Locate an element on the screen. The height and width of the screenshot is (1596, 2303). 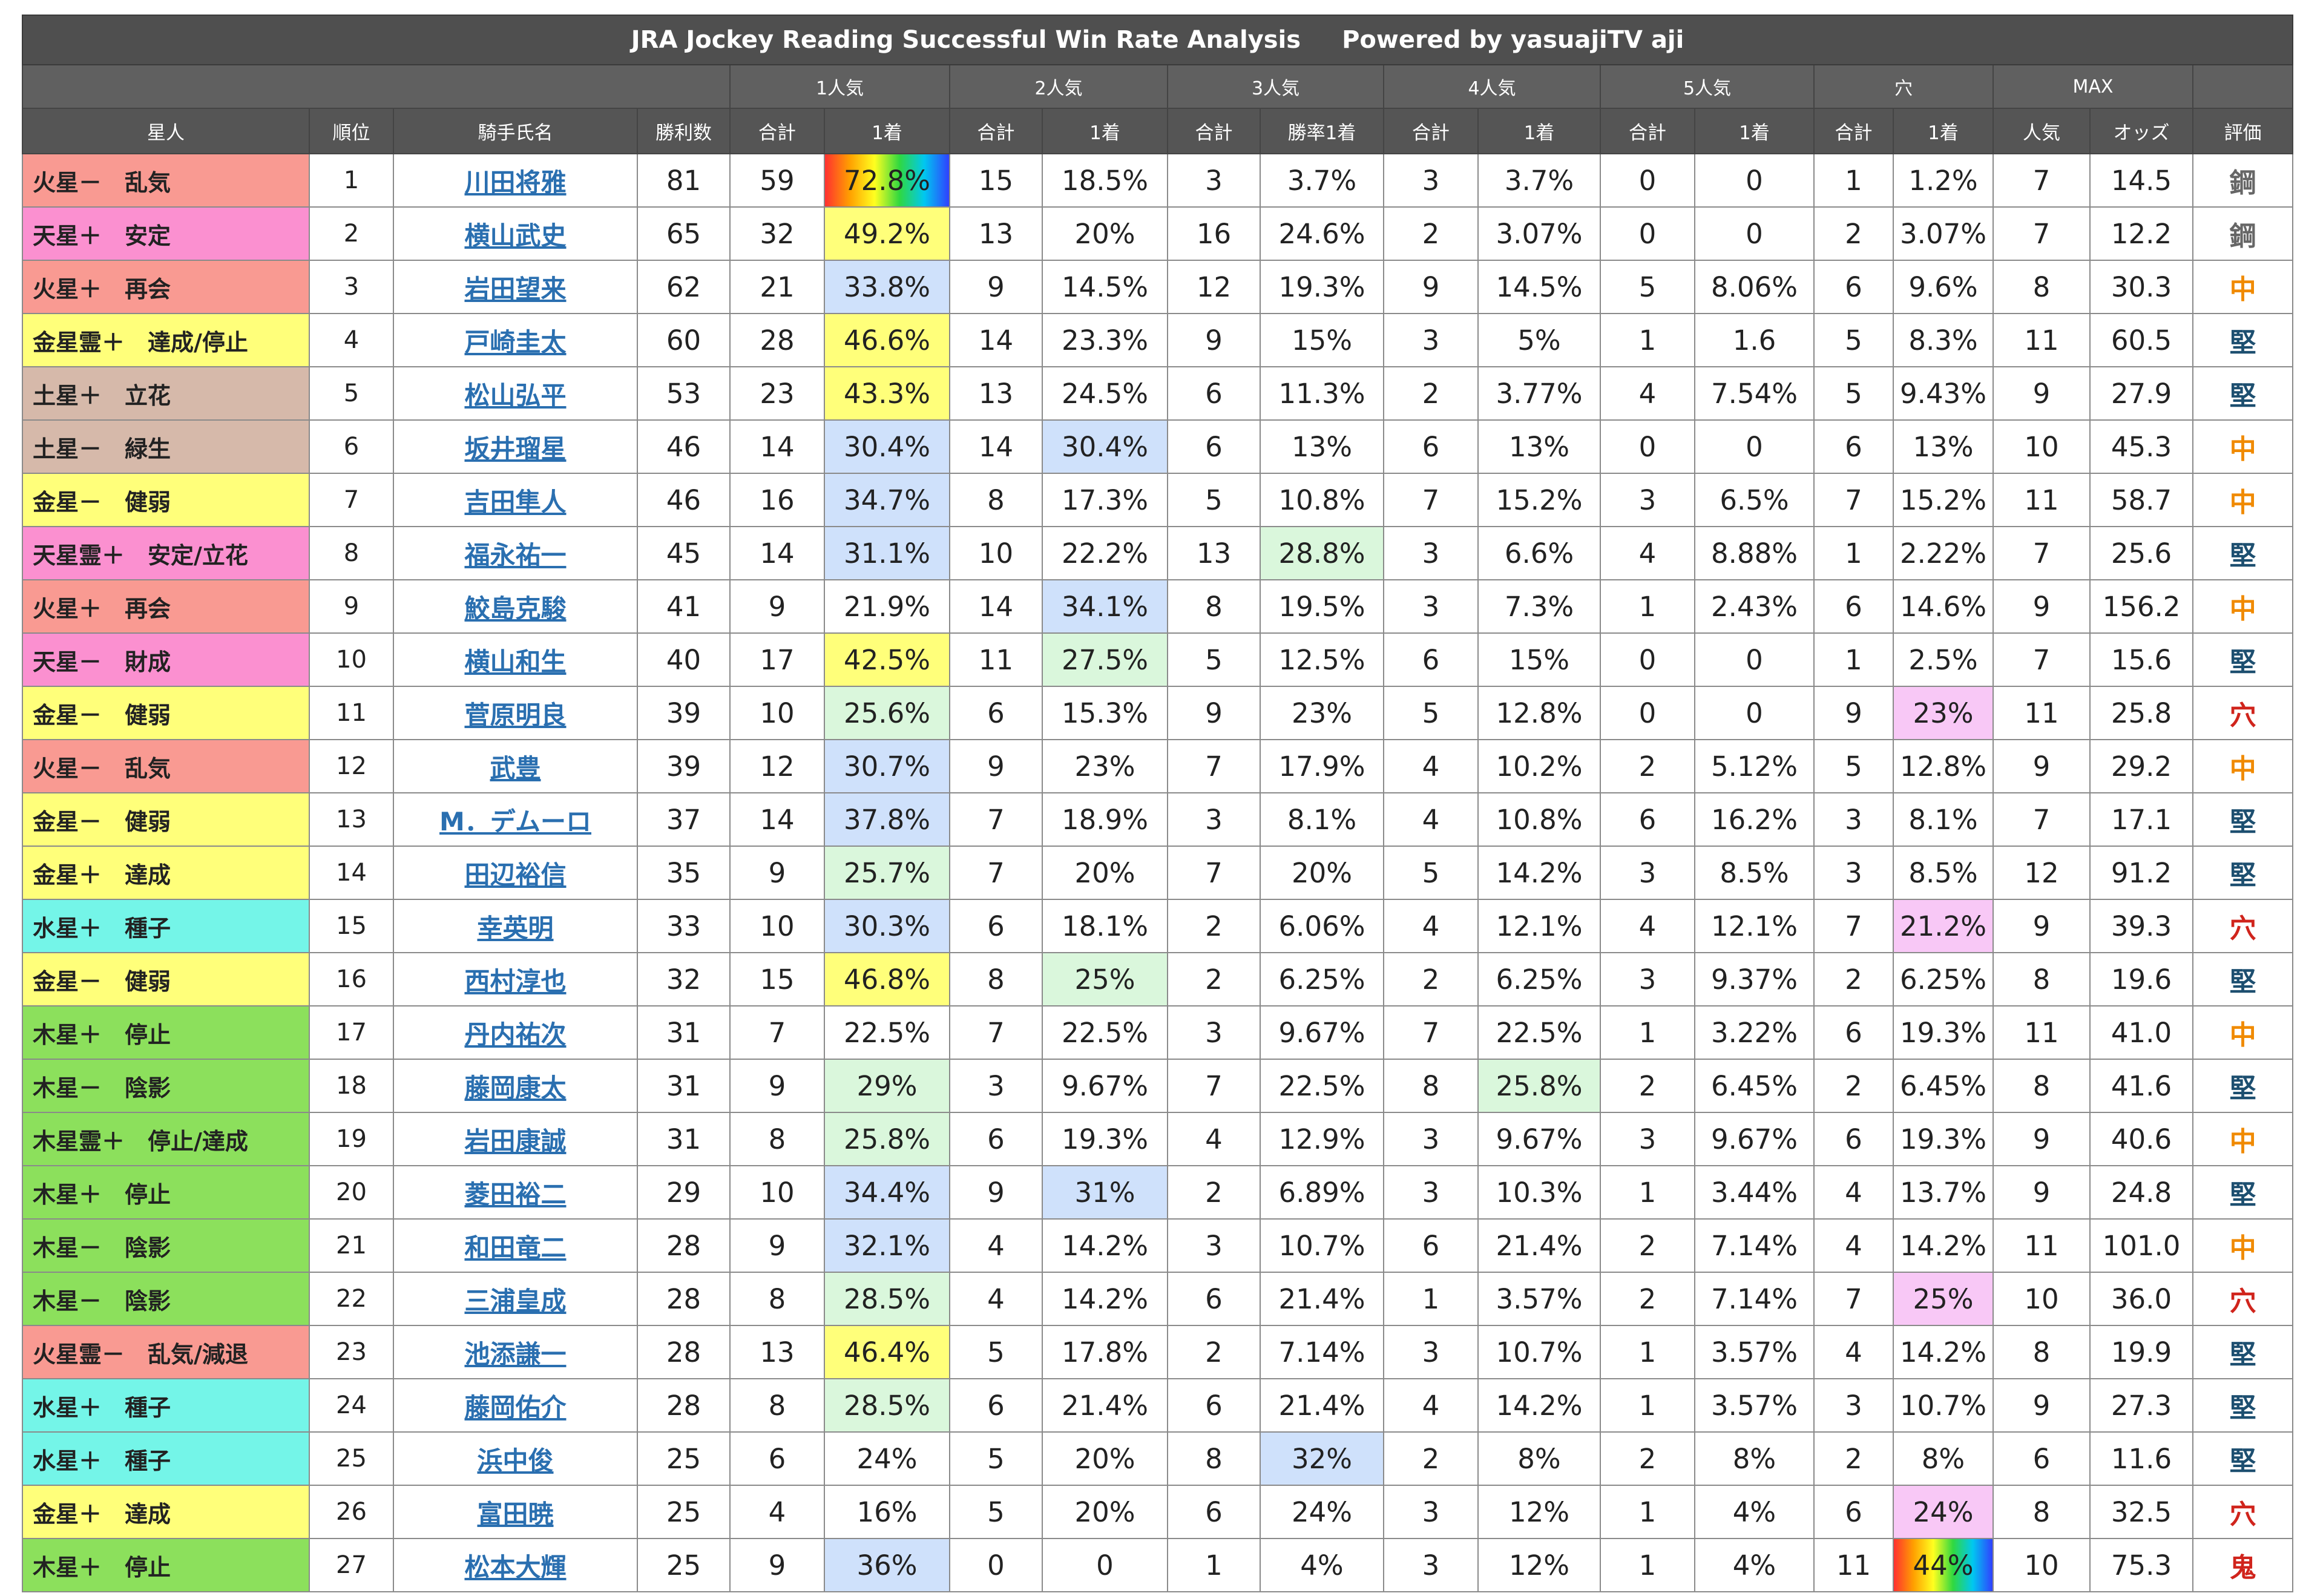
jockey-name: 横山武史 is located at coordinates (515, 235).